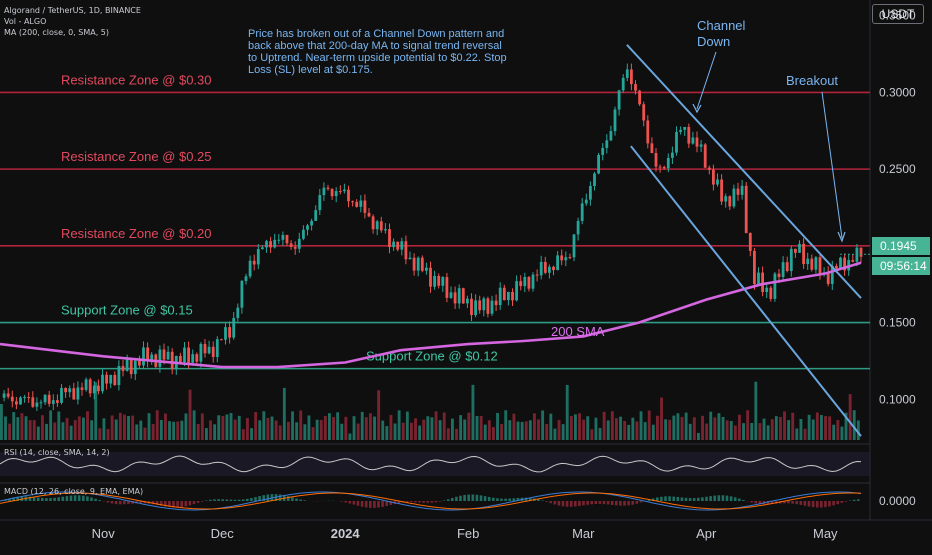  What do you see at coordinates (825, 533) in the screenshot?
I see `x-tick-label-6: May` at bounding box center [825, 533].